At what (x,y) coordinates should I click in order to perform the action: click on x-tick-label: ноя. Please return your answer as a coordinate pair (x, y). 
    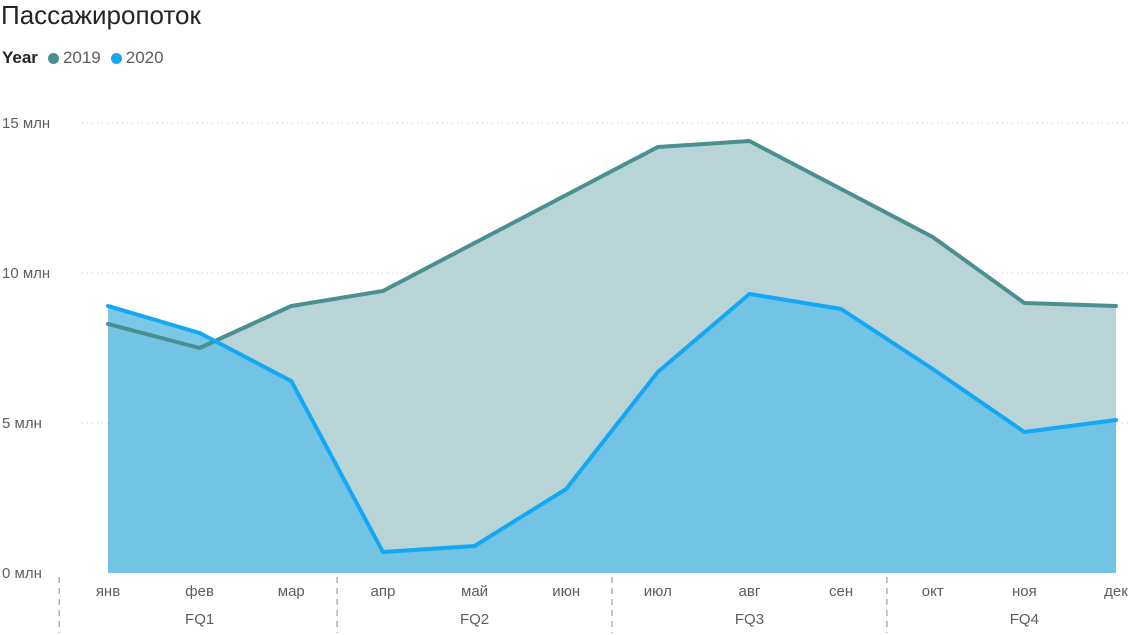
    Looking at the image, I should click on (1024, 591).